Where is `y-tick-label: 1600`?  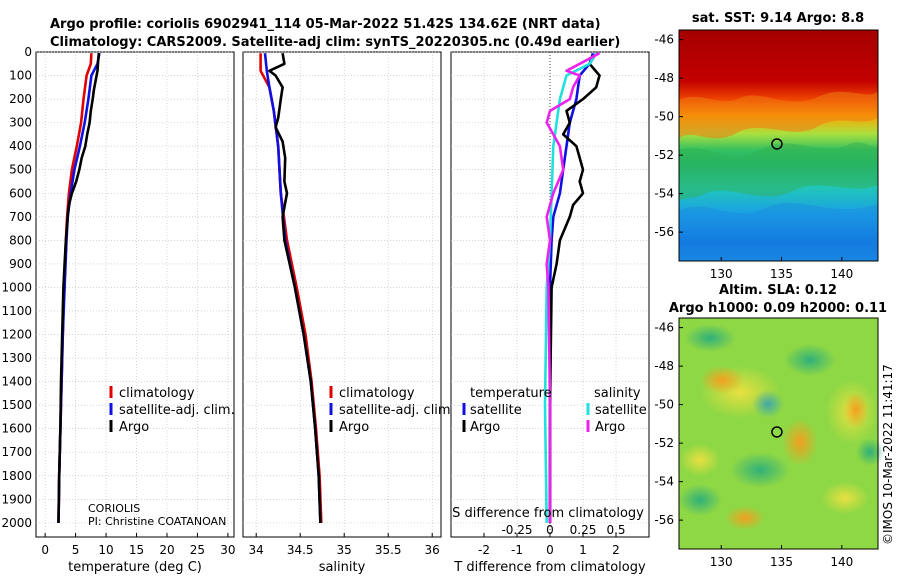 y-tick-label: 1600 is located at coordinates (16, 429).